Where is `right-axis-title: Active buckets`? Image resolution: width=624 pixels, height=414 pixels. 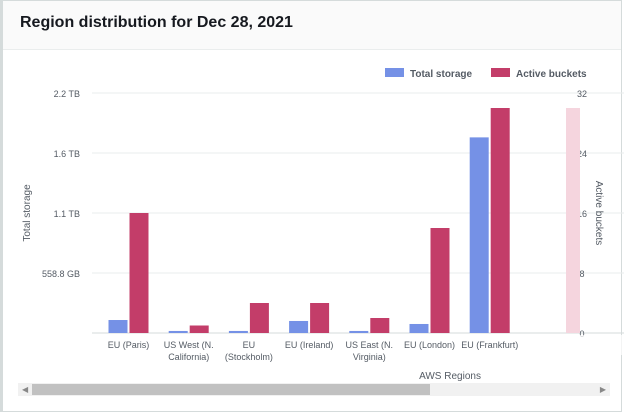
right-axis-title: Active buckets is located at coordinates (598, 213).